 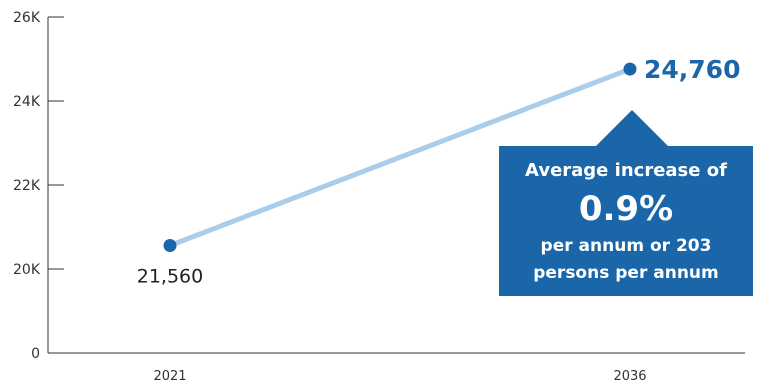 What do you see at coordinates (27, 186) in the screenshot?
I see `y-tick-label: 22K` at bounding box center [27, 186].